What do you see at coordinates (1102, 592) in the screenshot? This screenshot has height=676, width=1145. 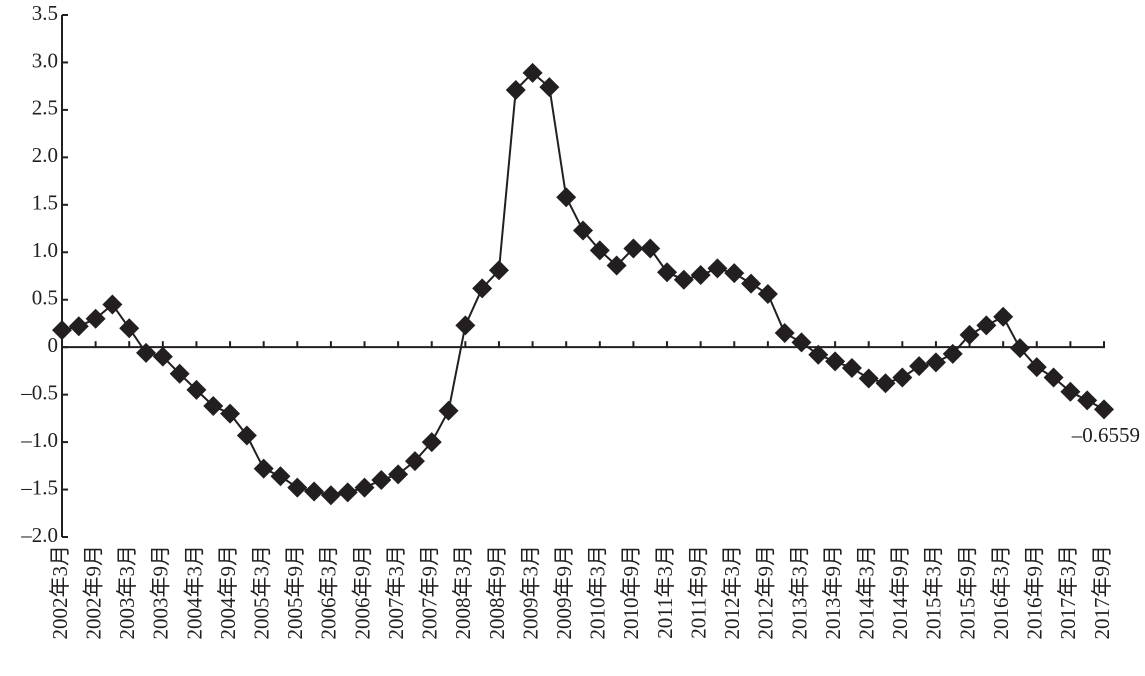 I see `x-tick-label: 2017年9月` at bounding box center [1102, 592].